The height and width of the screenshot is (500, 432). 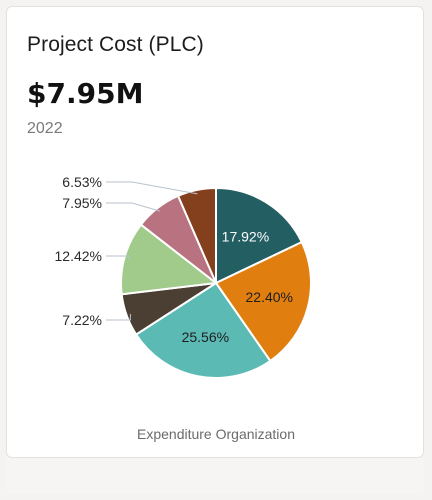 I want to click on card-title: Project Cost (PLC), so click(x=115, y=44).